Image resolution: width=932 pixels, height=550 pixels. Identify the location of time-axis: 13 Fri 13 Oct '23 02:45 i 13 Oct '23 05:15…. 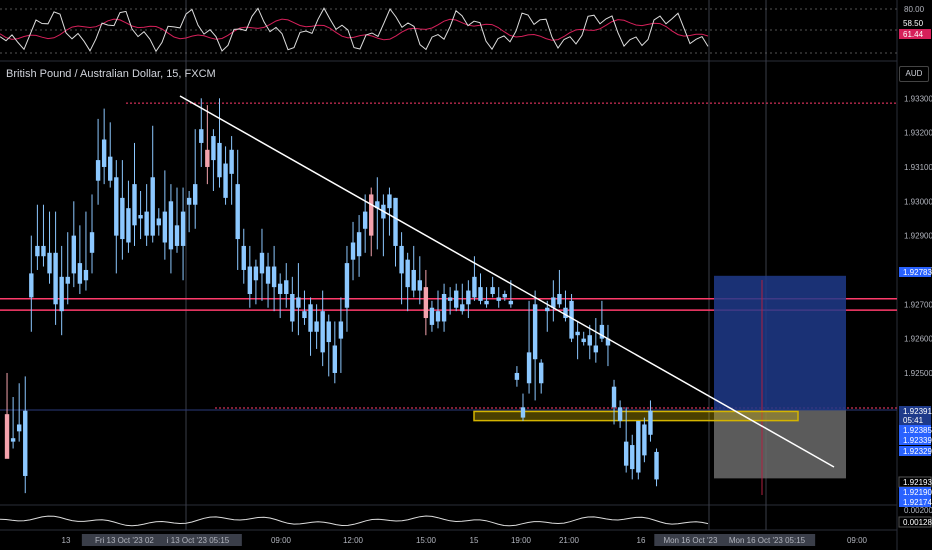
(465, 540).